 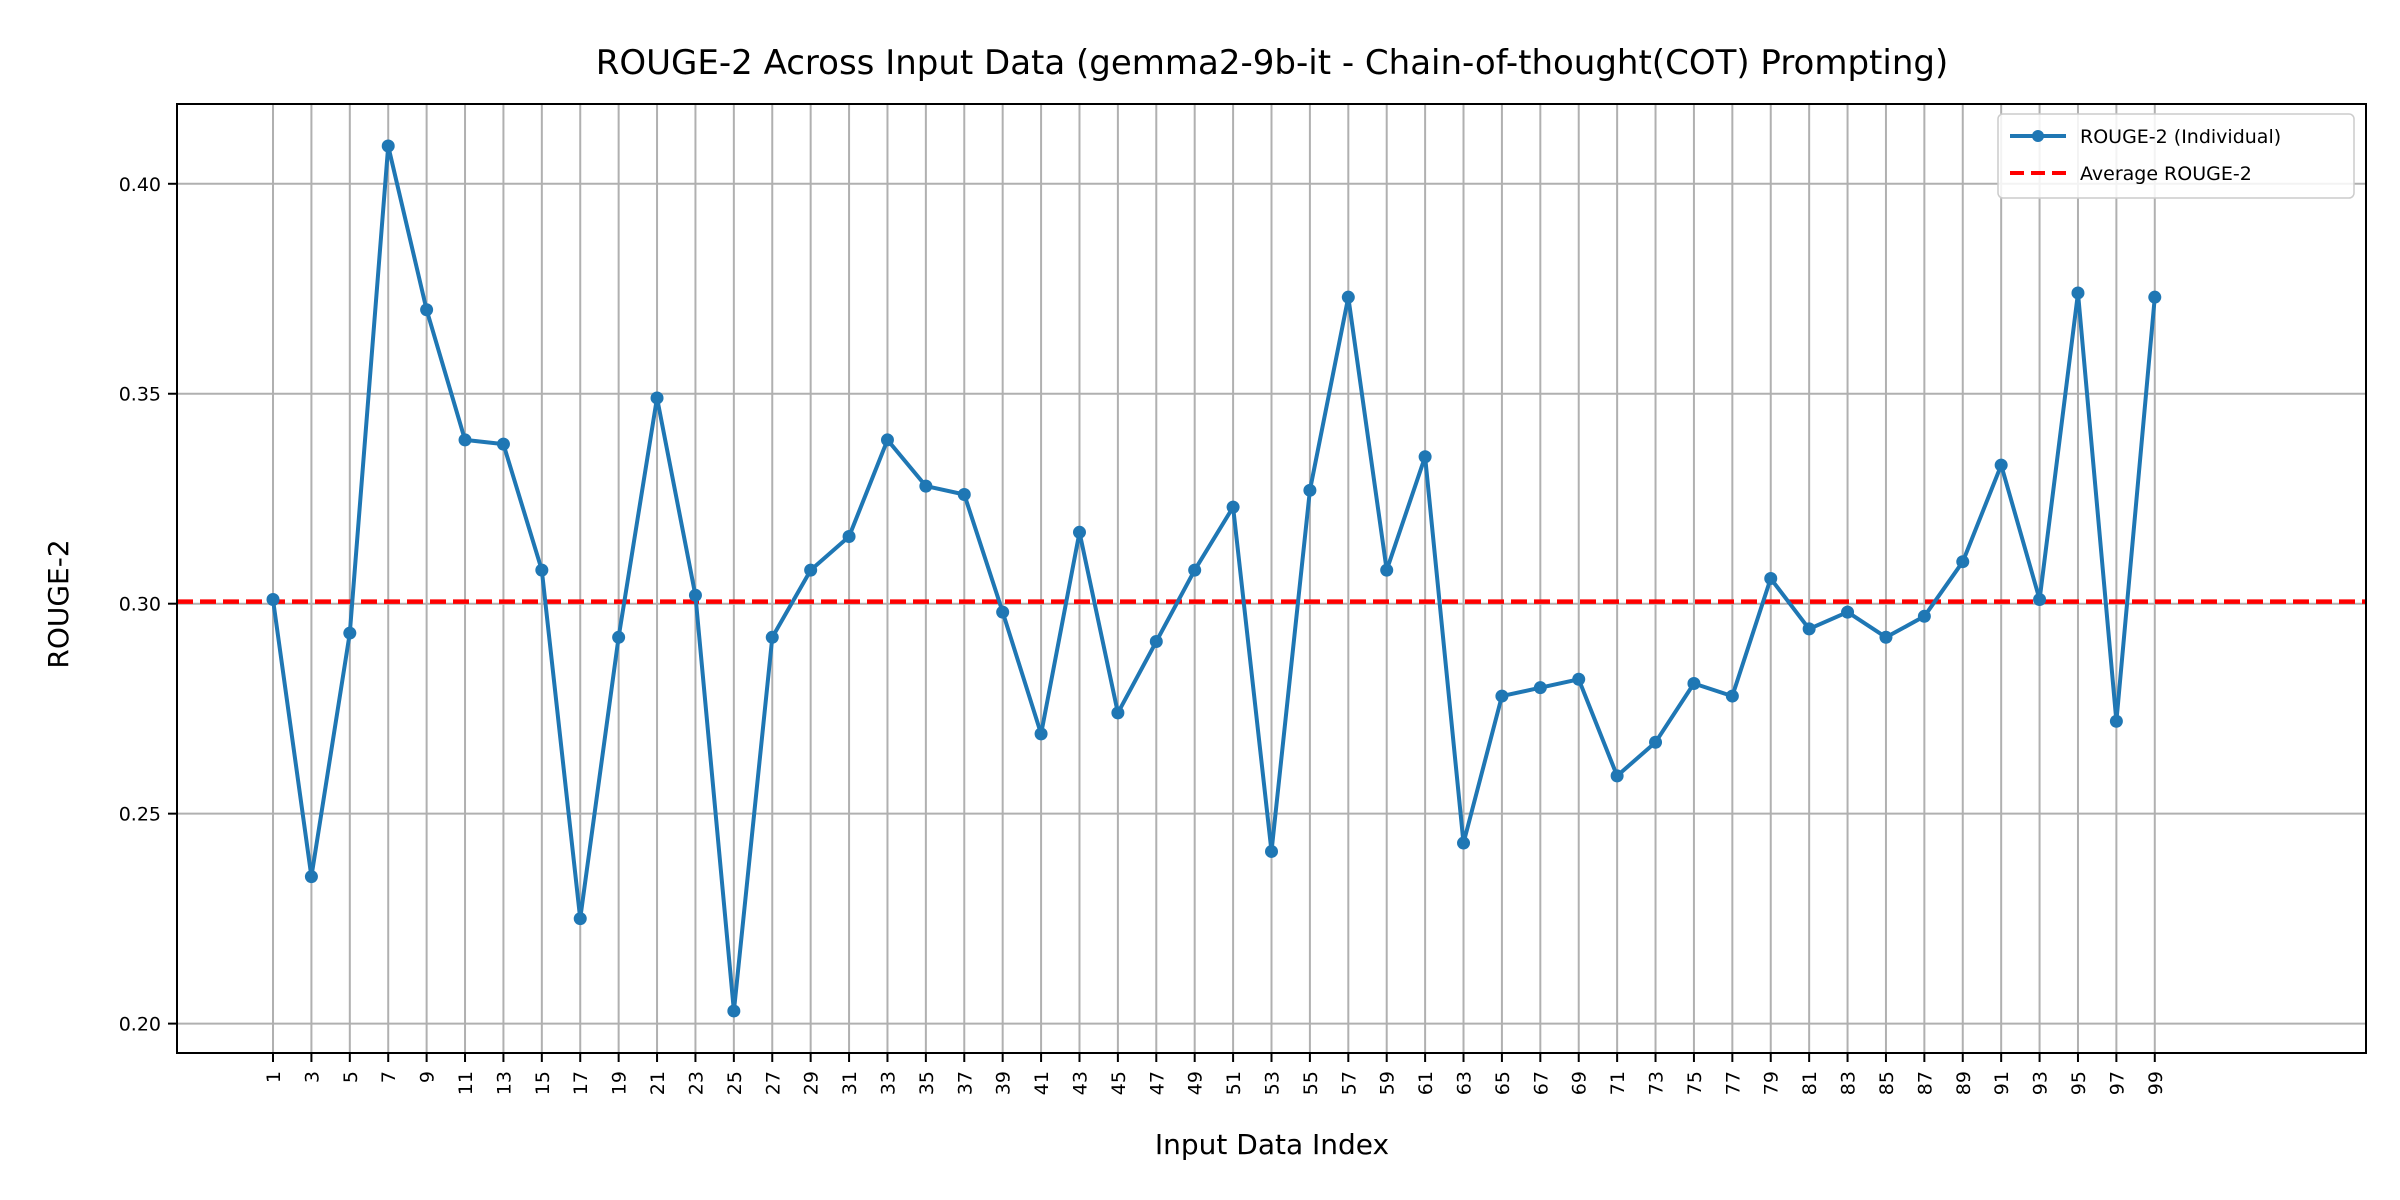 What do you see at coordinates (1887, 1083) in the screenshot?
I see `x-tick-label: 85` at bounding box center [1887, 1083].